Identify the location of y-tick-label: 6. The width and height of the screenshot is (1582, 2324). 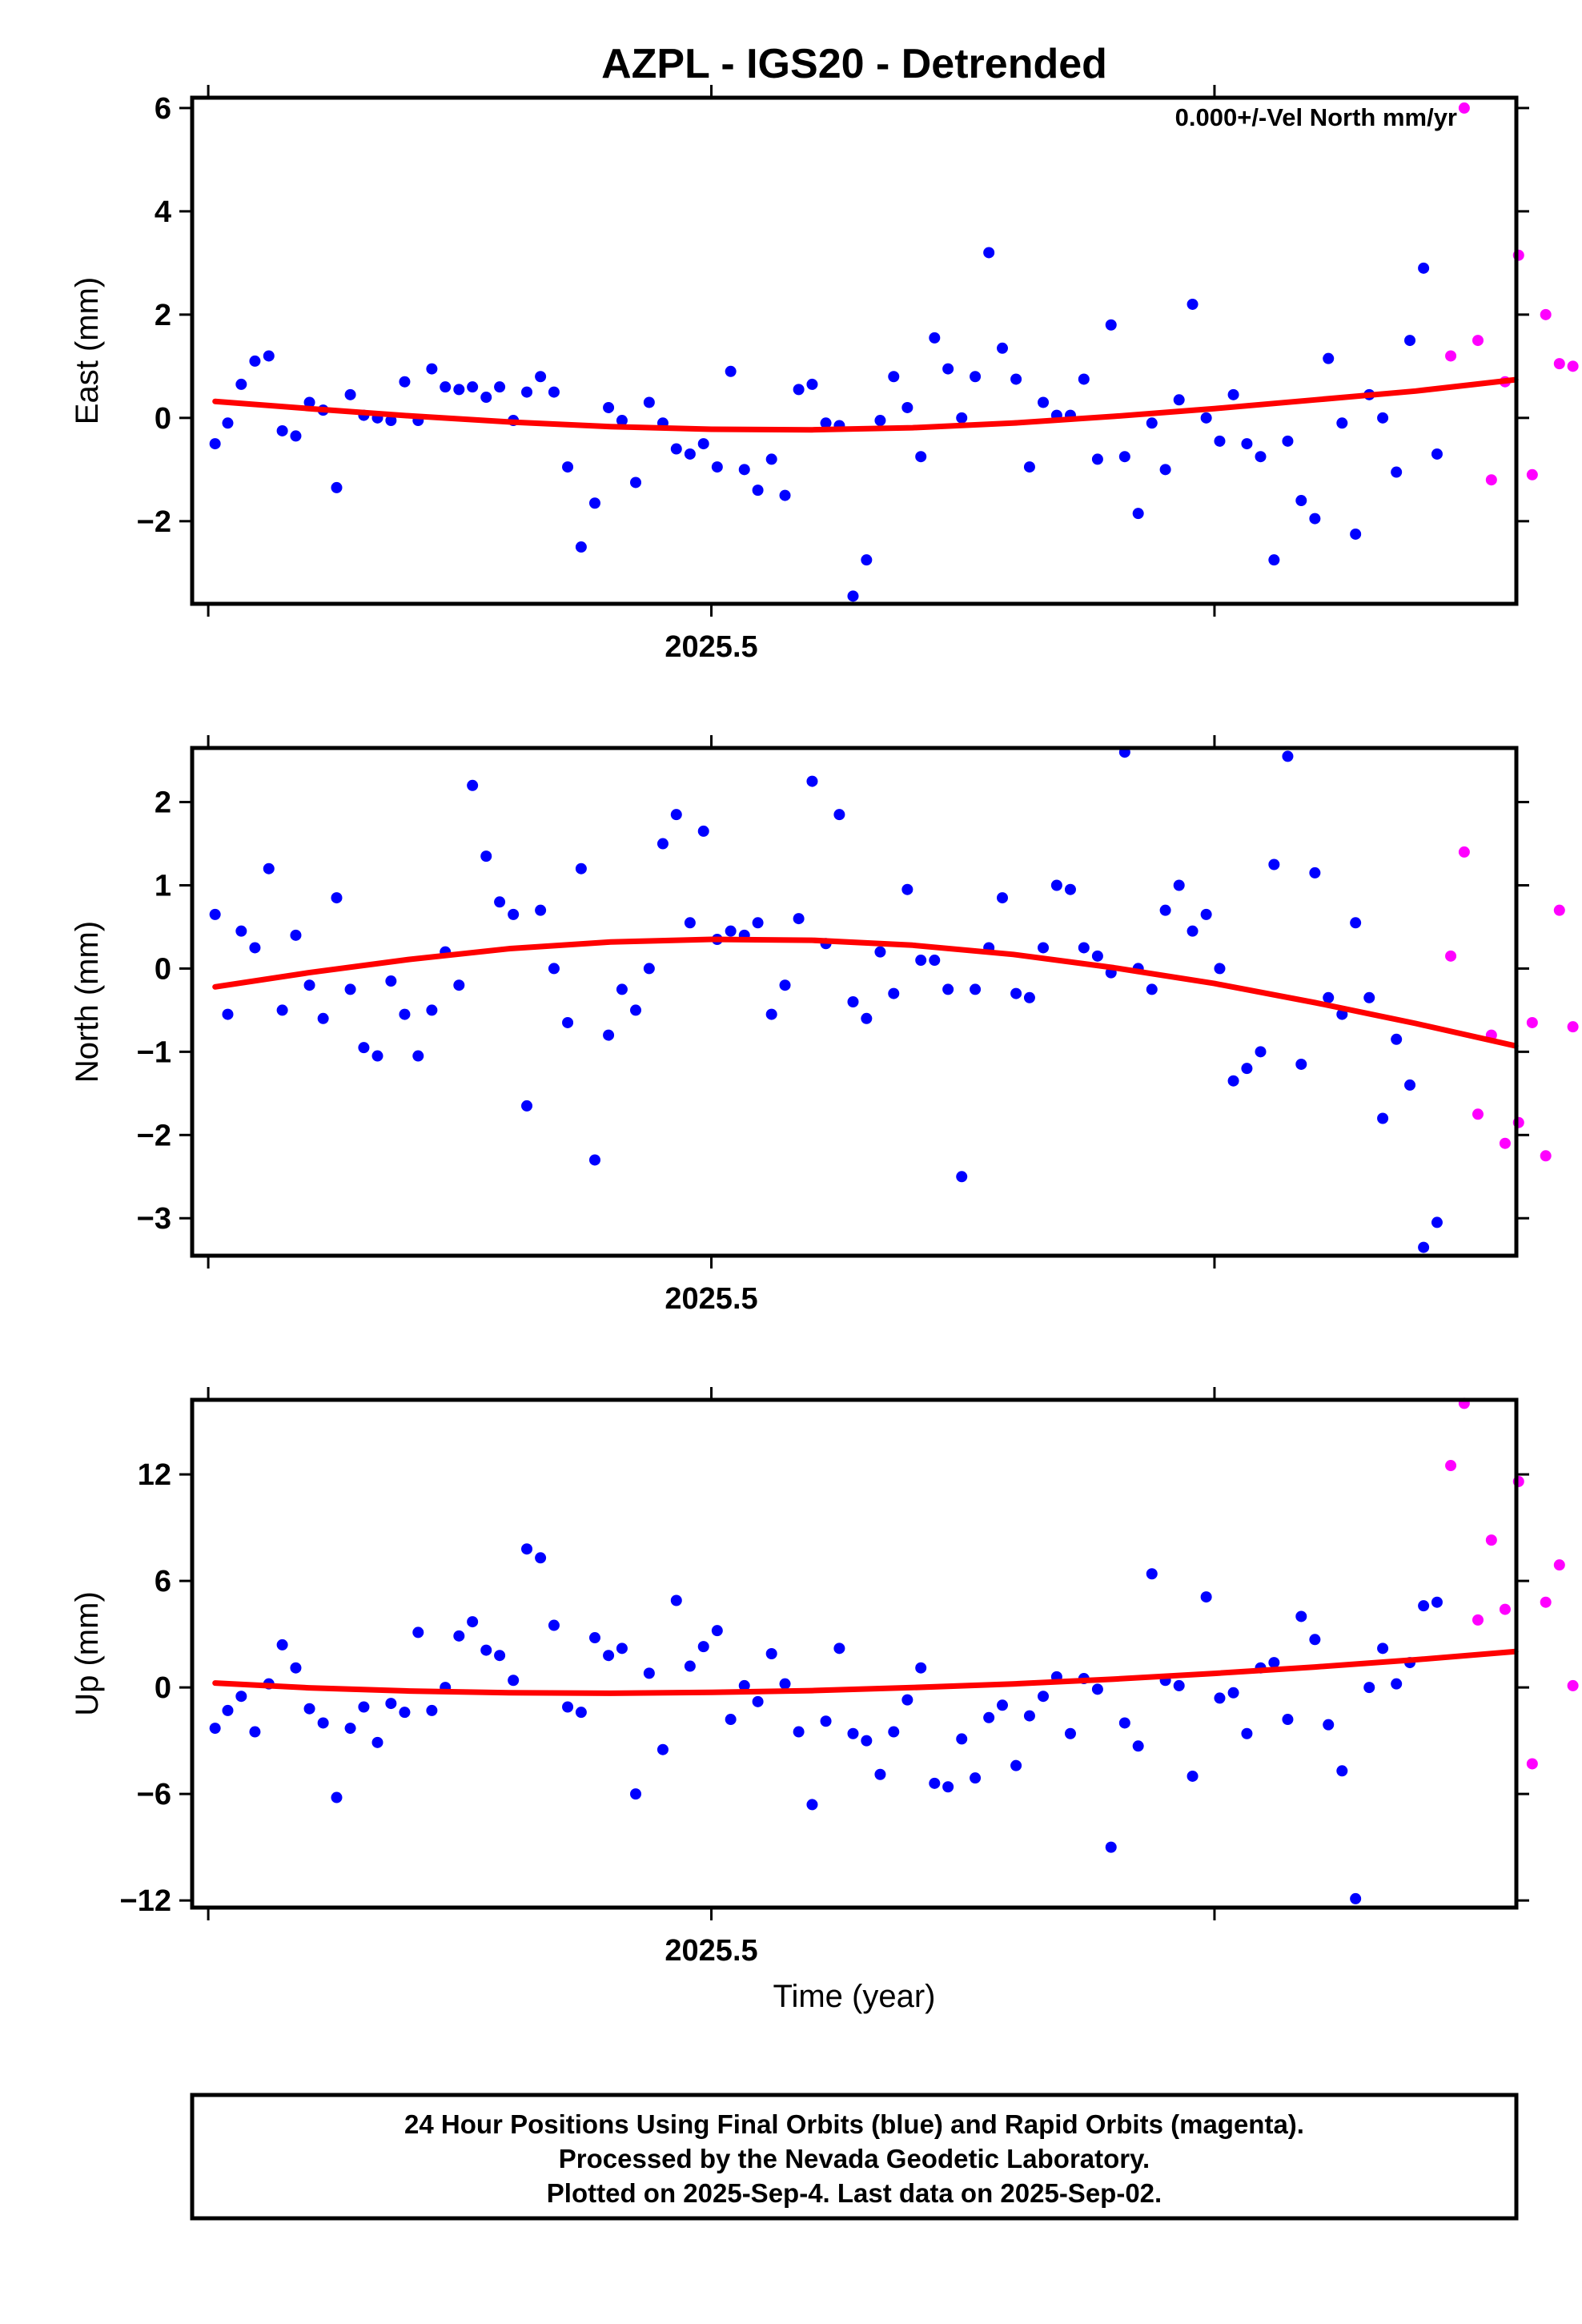
(163, 109).